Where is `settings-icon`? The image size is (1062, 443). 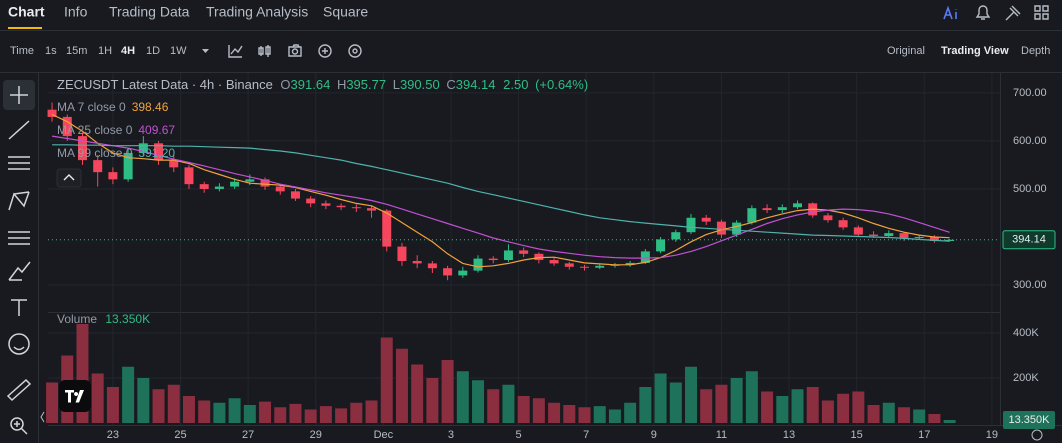 settings-icon is located at coordinates (355, 51).